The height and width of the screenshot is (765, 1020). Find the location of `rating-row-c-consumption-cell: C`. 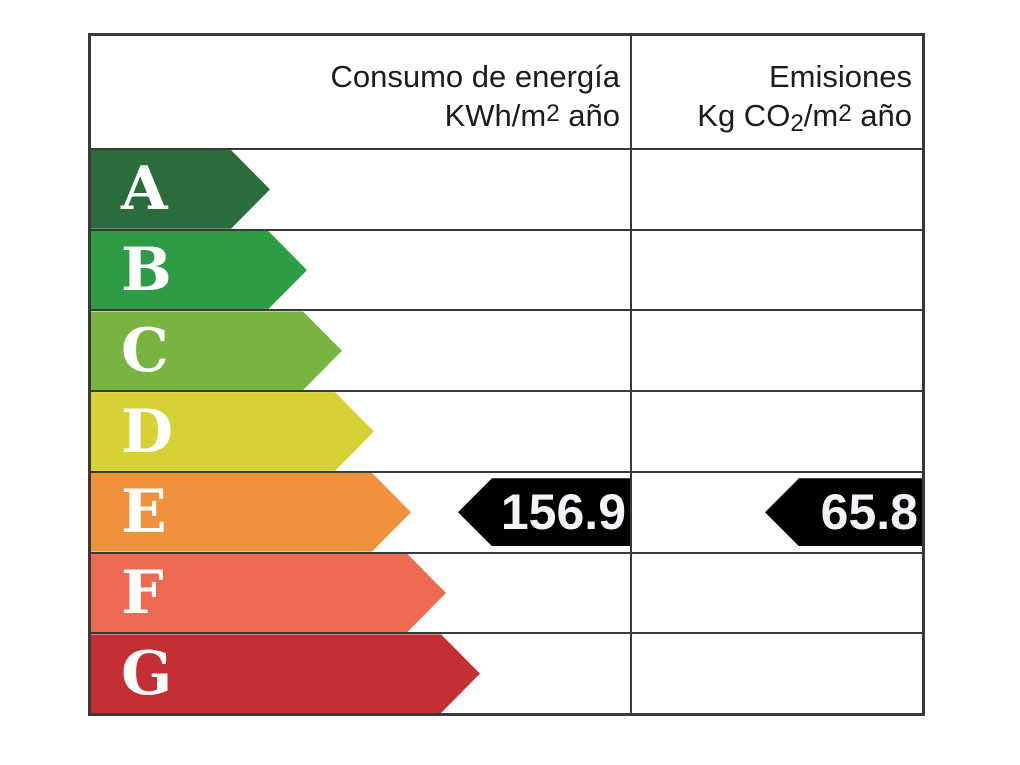

rating-row-c-consumption-cell: C is located at coordinates (361, 351).